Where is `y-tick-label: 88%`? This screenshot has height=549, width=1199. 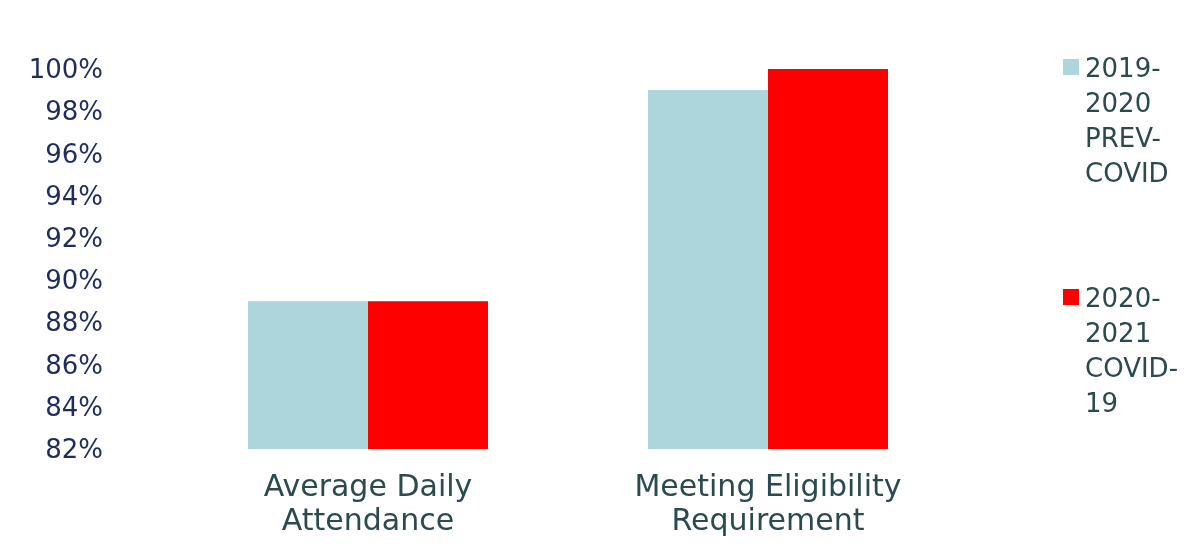 y-tick-label: 88% is located at coordinates (74, 322).